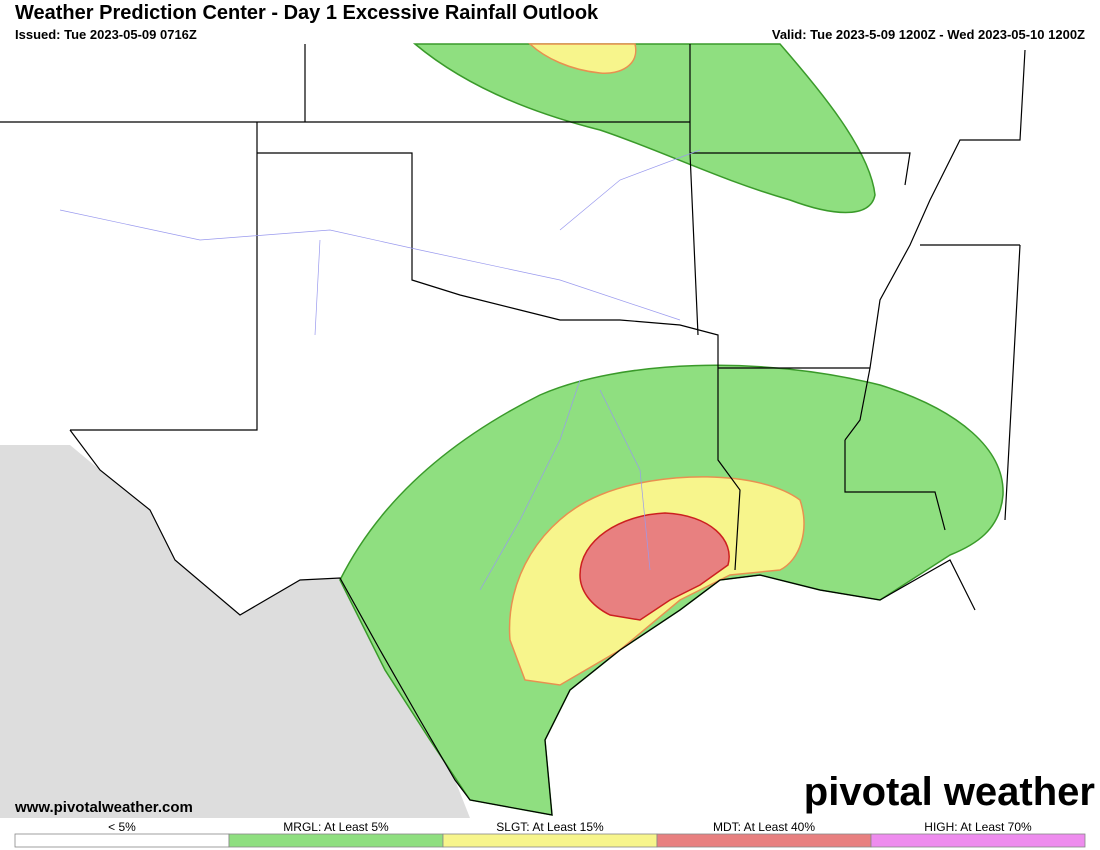 The width and height of the screenshot is (1100, 850). I want to click on mrgl-area-north, so click(644, 128).